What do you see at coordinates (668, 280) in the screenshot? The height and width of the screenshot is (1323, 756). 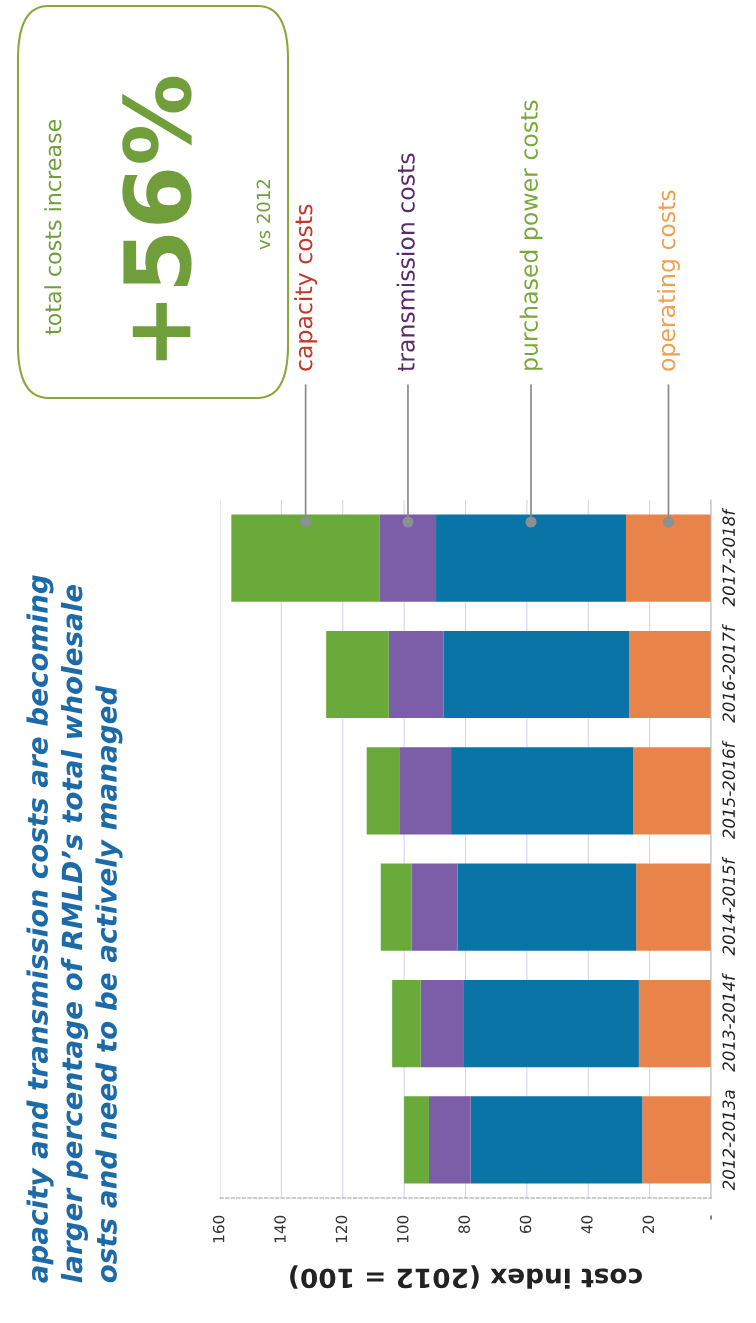 I see `text: operating costs` at bounding box center [668, 280].